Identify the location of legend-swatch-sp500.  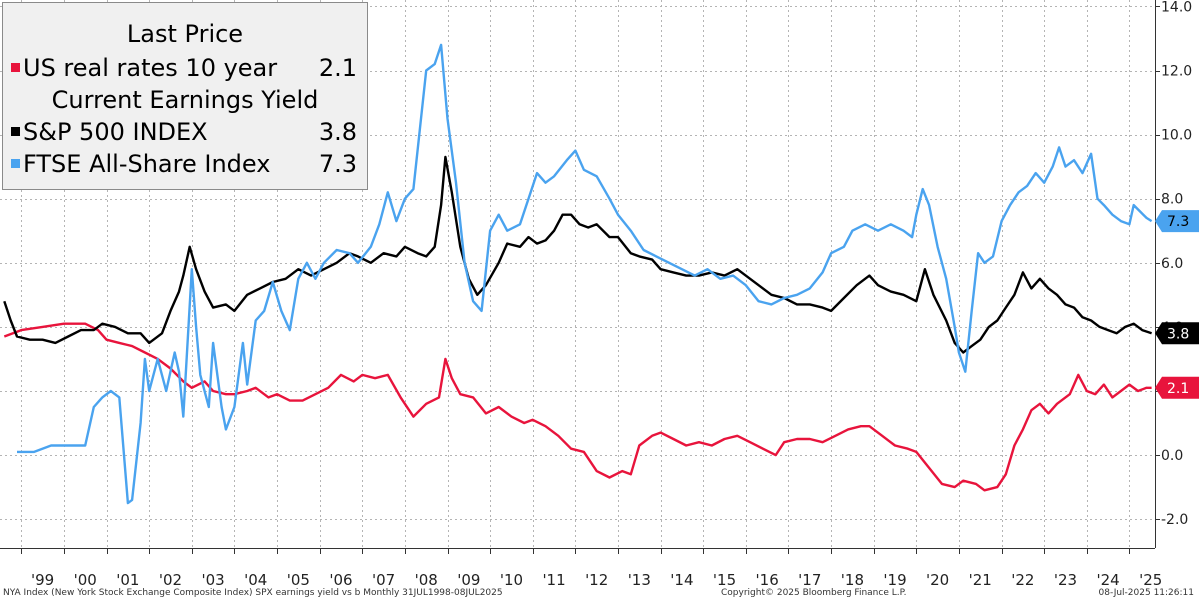
(15, 131).